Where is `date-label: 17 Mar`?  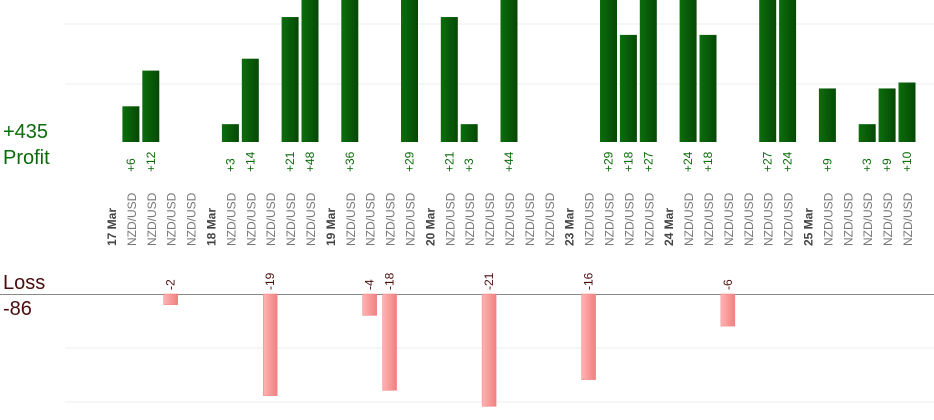
date-label: 17 Mar is located at coordinates (112, 227).